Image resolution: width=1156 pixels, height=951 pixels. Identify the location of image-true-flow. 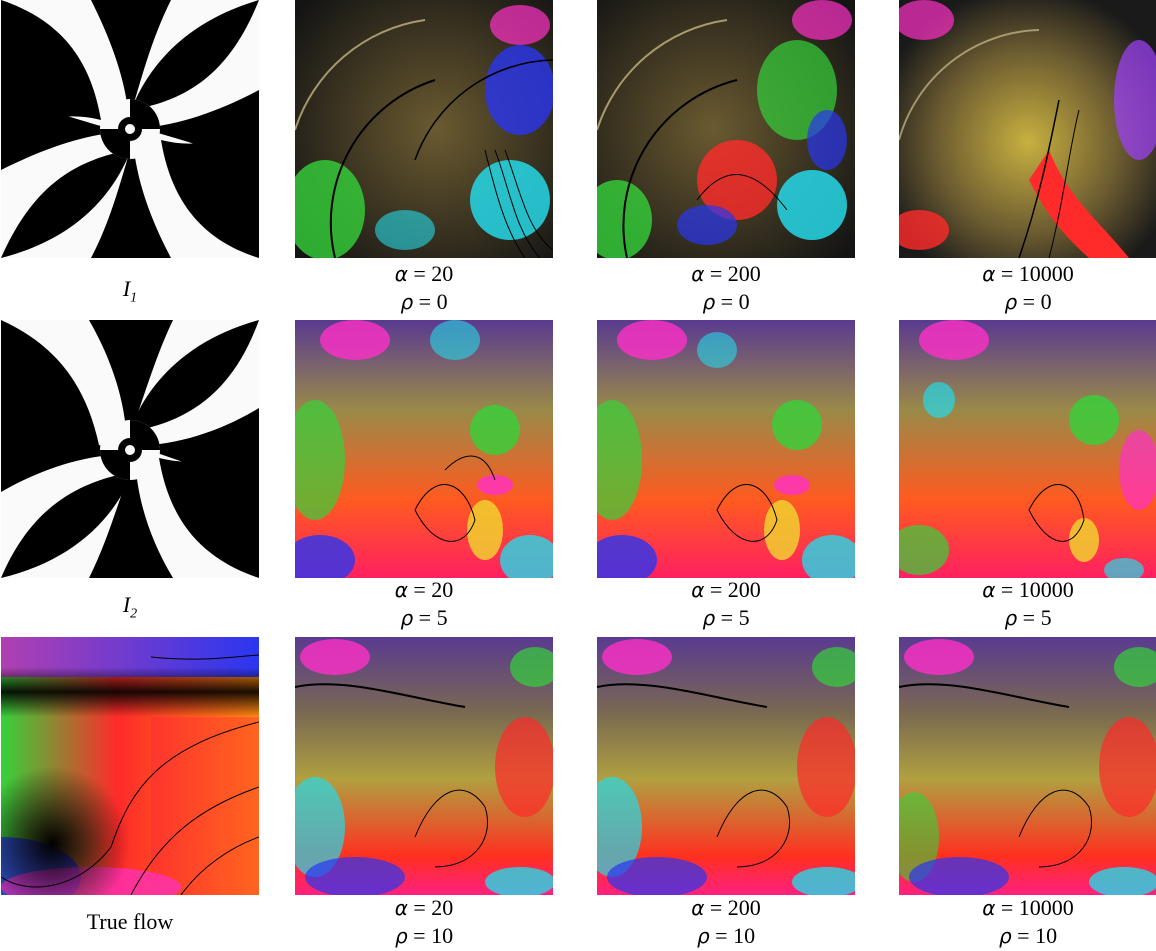
(130, 766).